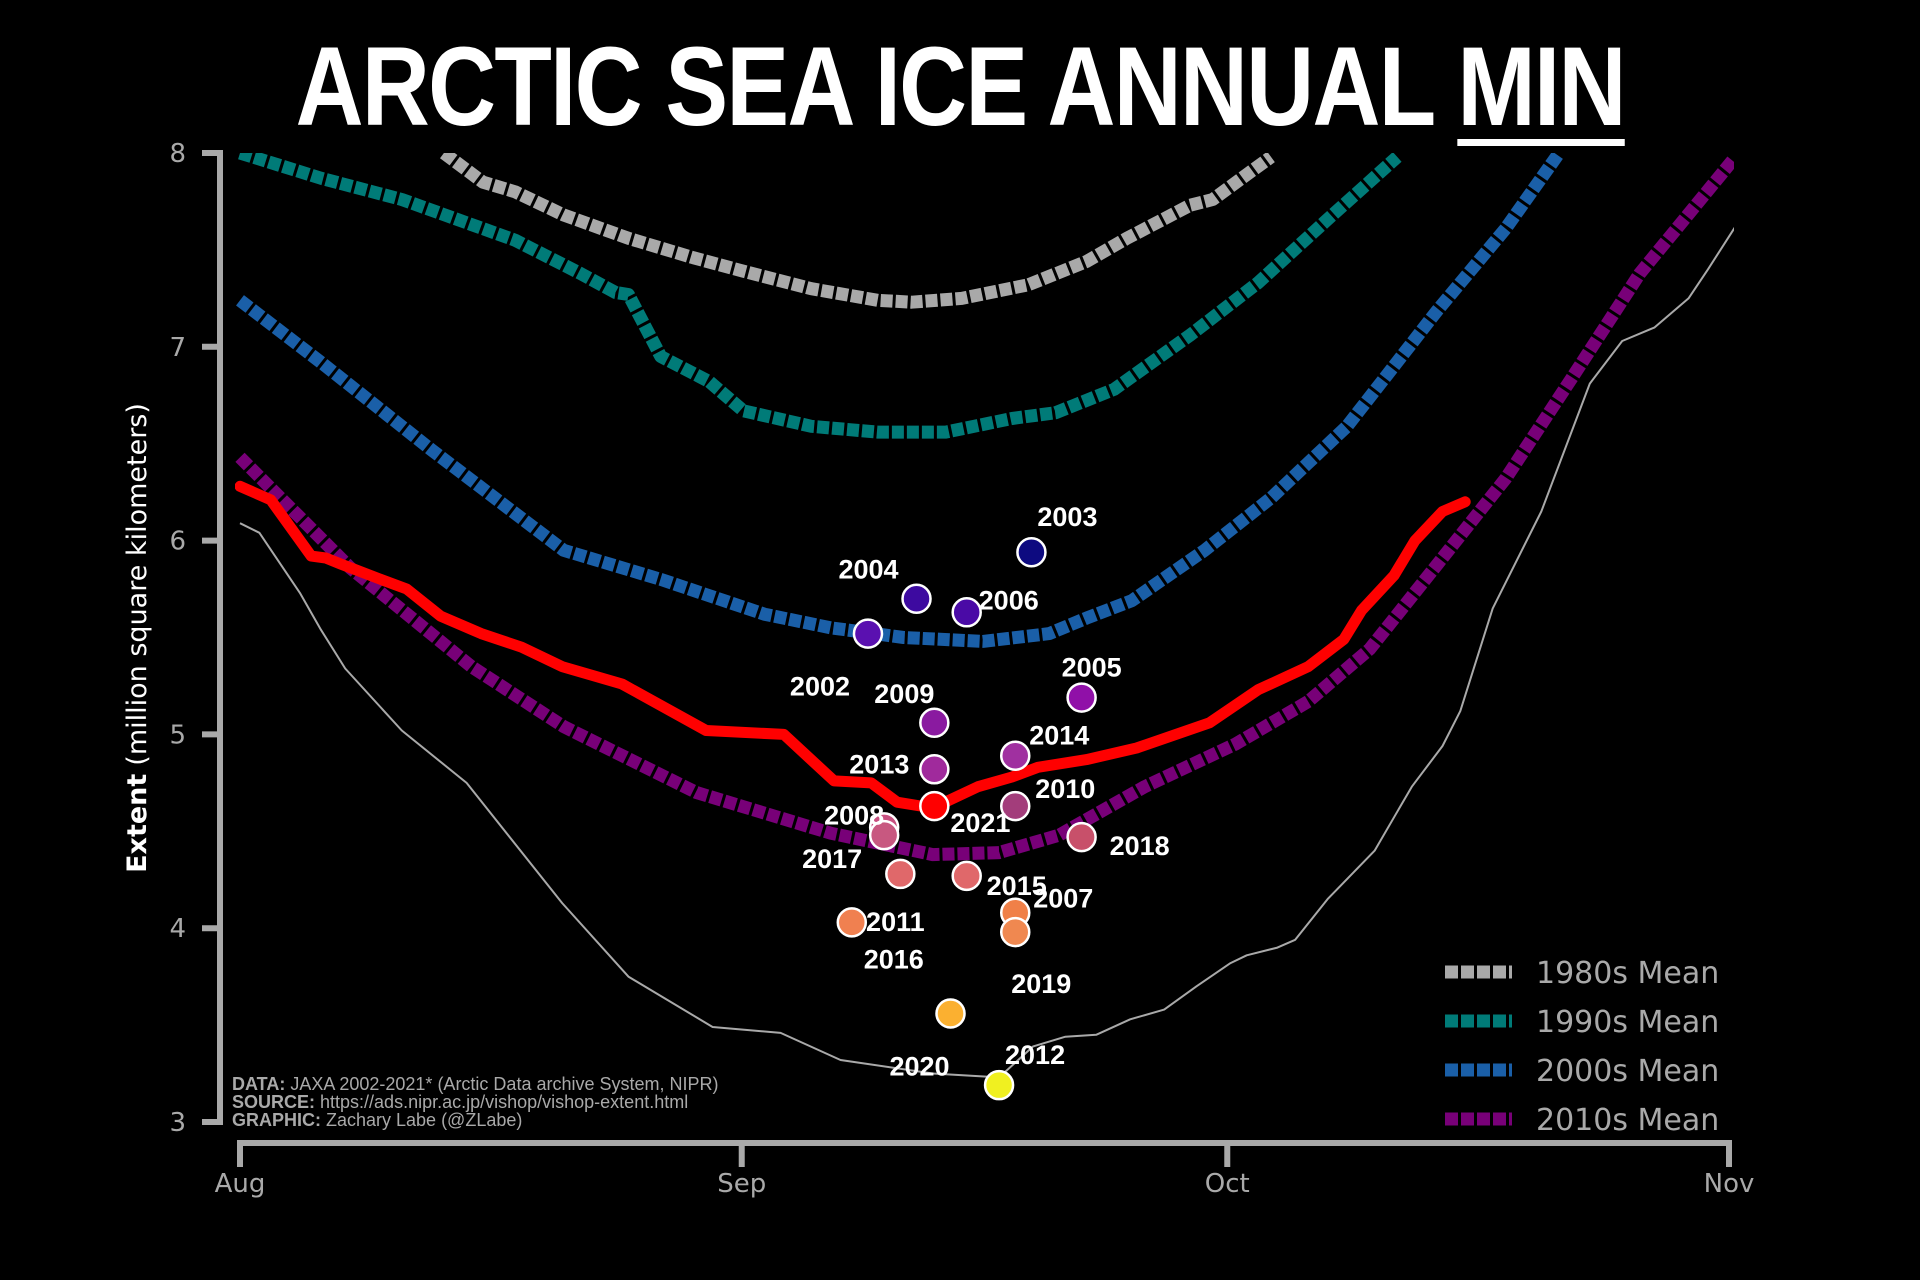 The width and height of the screenshot is (1920, 1280). I want to click on y-tick-label: 4, so click(177, 929).